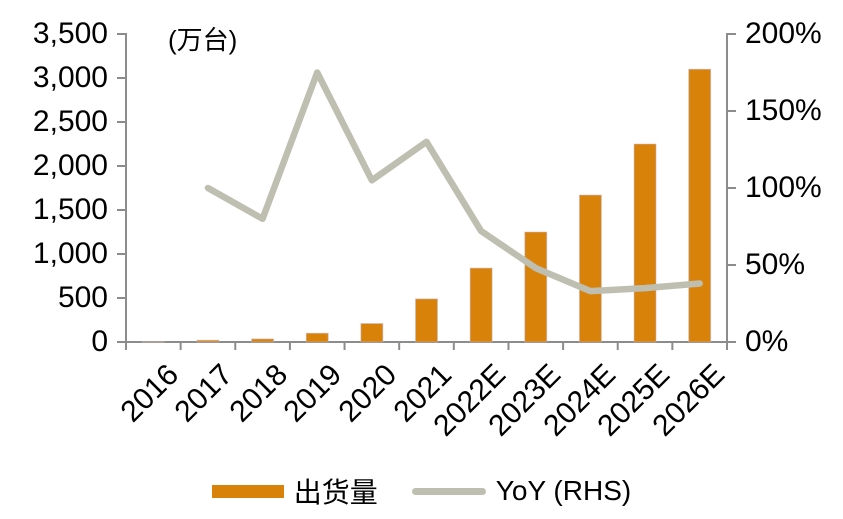 The image size is (843, 519). I want to click on bar-2026E, so click(700, 205).